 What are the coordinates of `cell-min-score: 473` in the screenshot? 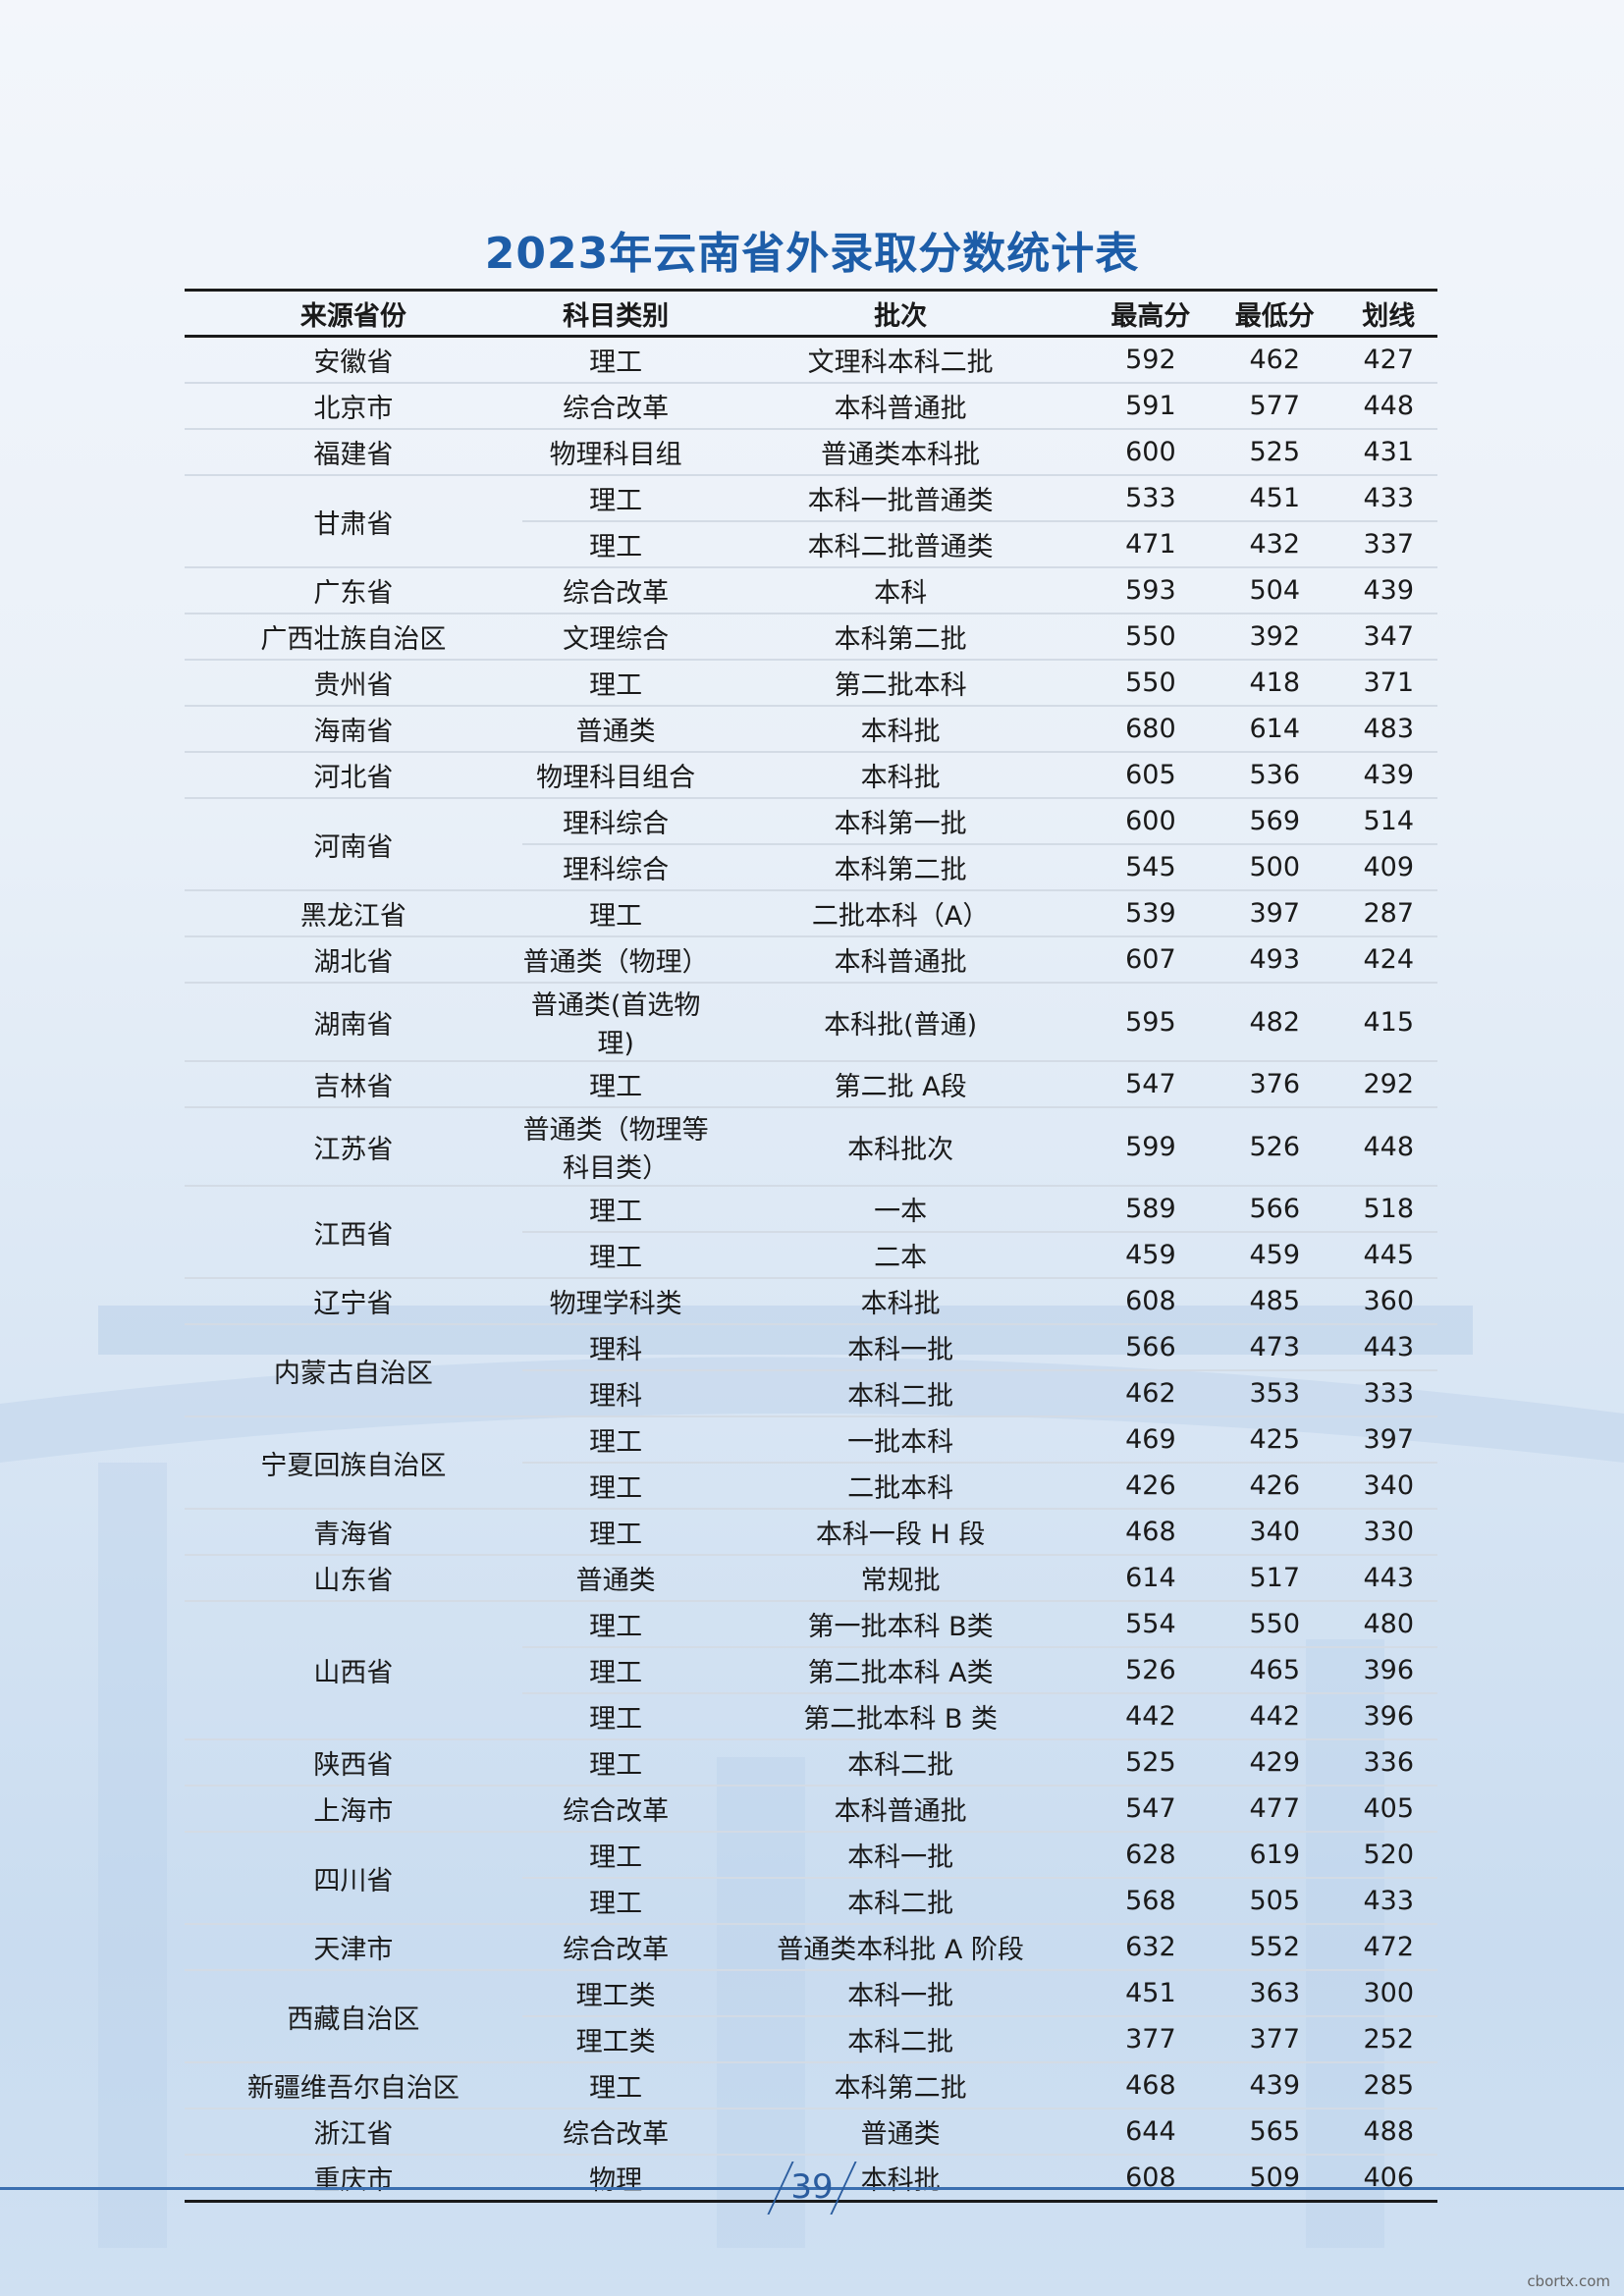 It's located at (1274, 1347).